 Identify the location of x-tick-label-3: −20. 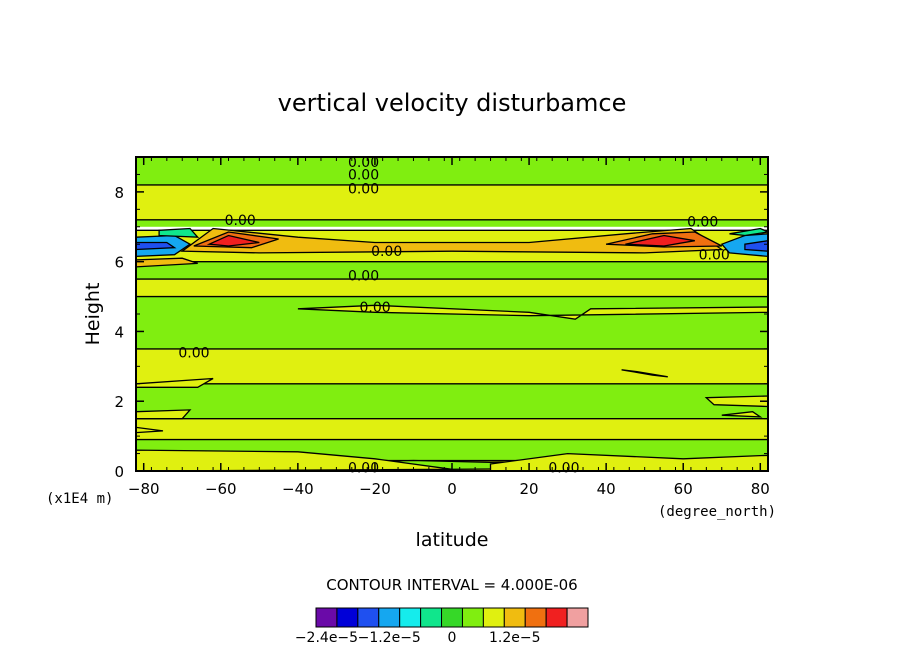
(375, 489).